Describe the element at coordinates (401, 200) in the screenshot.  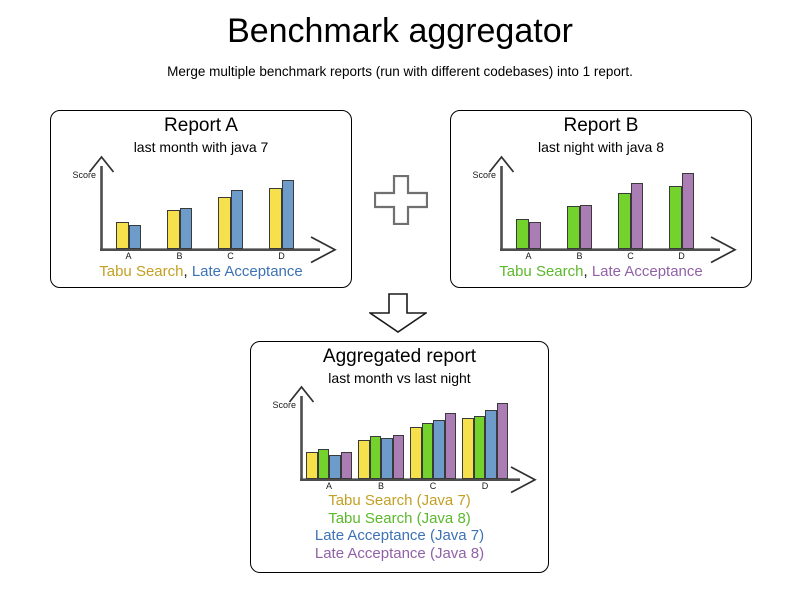
I see `plus-icon` at that location.